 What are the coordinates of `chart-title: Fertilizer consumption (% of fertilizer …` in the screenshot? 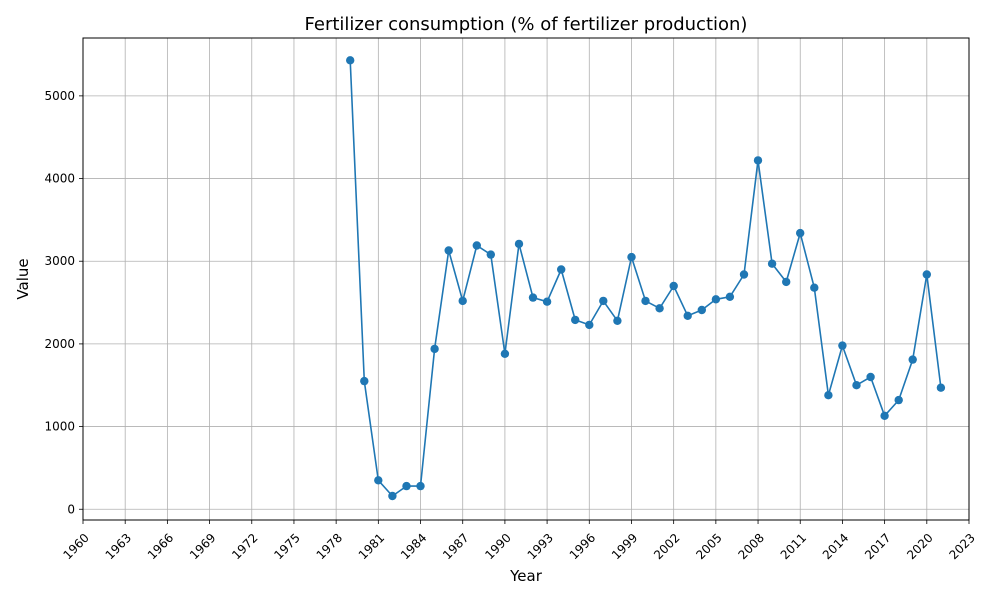 It's located at (526, 24).